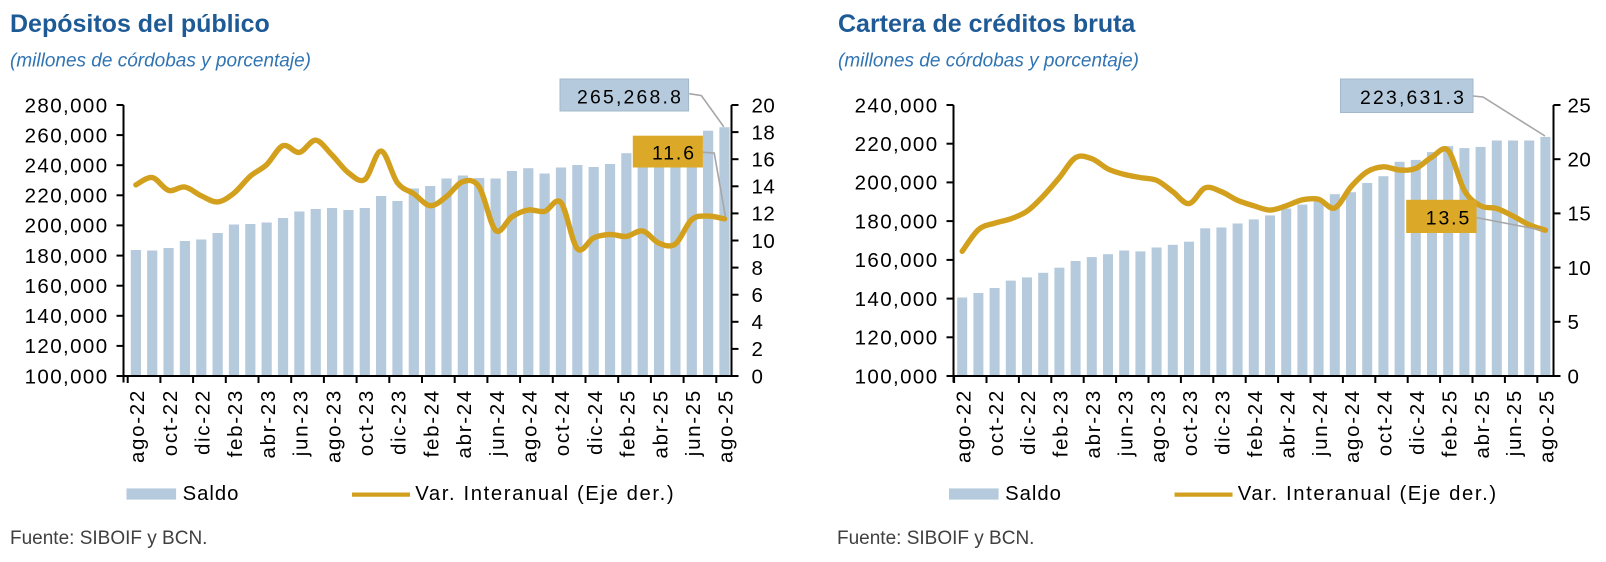  What do you see at coordinates (987, 24) in the screenshot?
I see `svg-text: Cartera de créditos bruta` at bounding box center [987, 24].